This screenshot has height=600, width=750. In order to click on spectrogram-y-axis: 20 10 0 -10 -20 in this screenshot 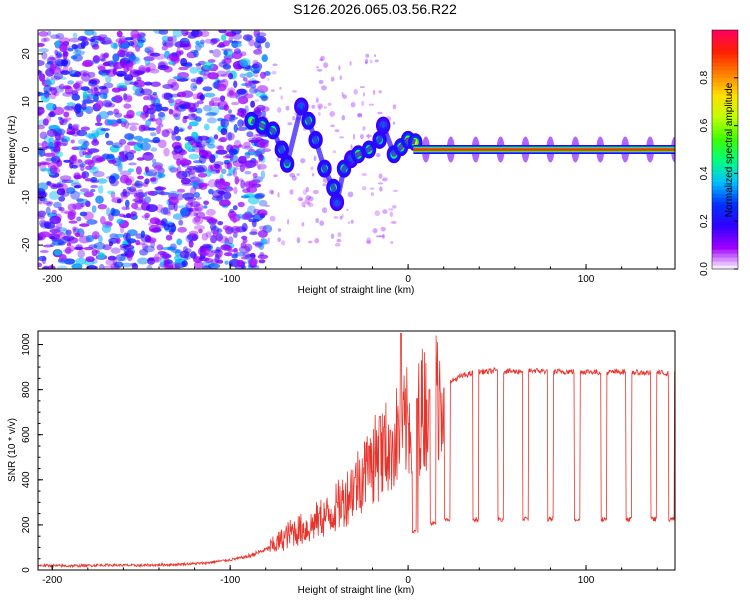, I will do `click(32, 150)`.